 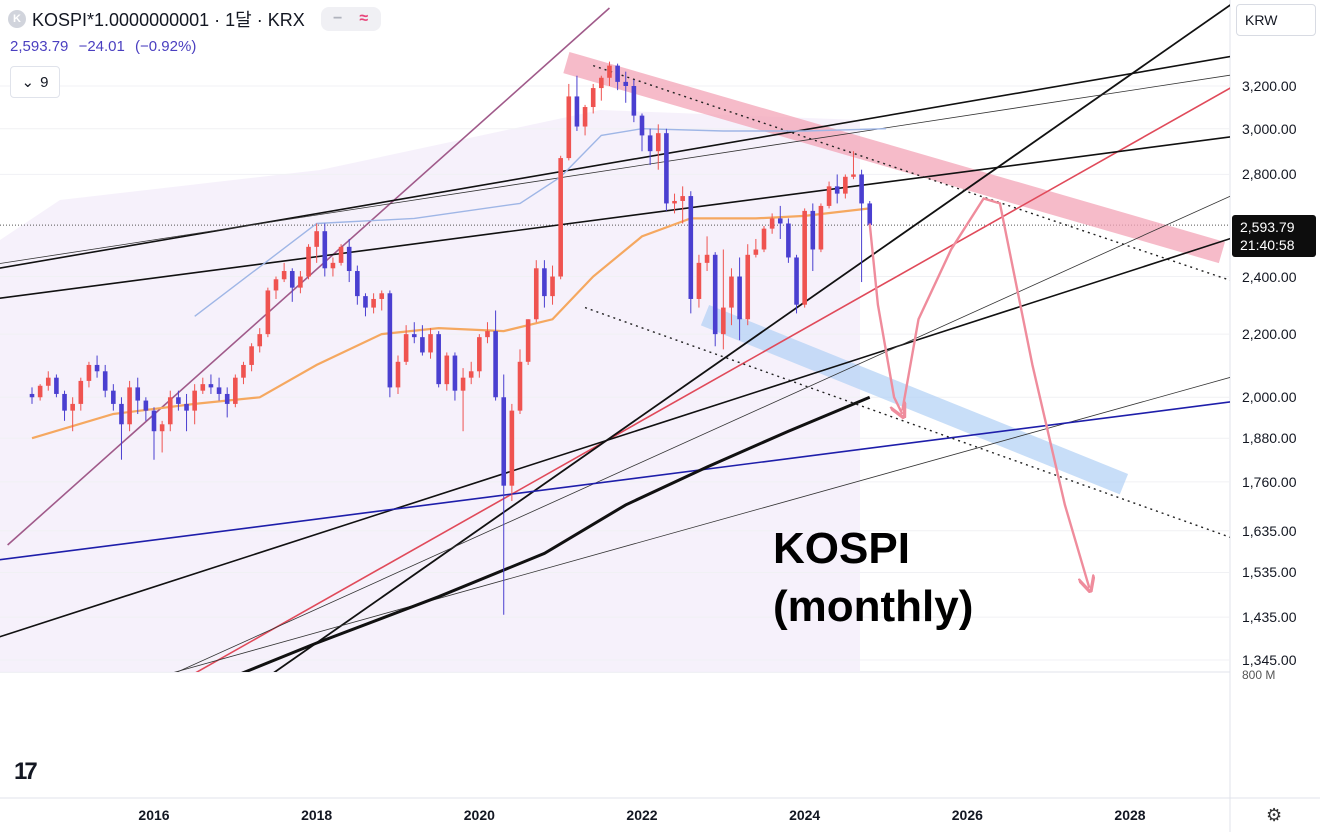 I want to click on currency-selector: KRW, so click(x=1276, y=20).